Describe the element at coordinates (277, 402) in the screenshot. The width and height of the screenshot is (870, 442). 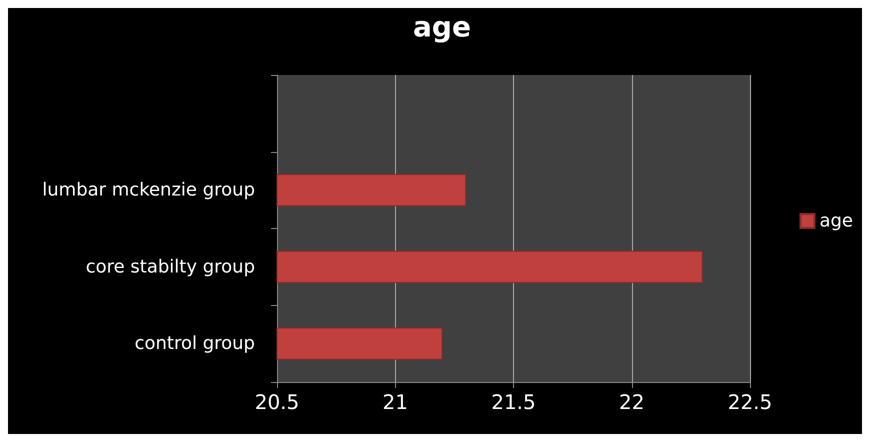
I see `x-tick-label: 20.5` at that location.